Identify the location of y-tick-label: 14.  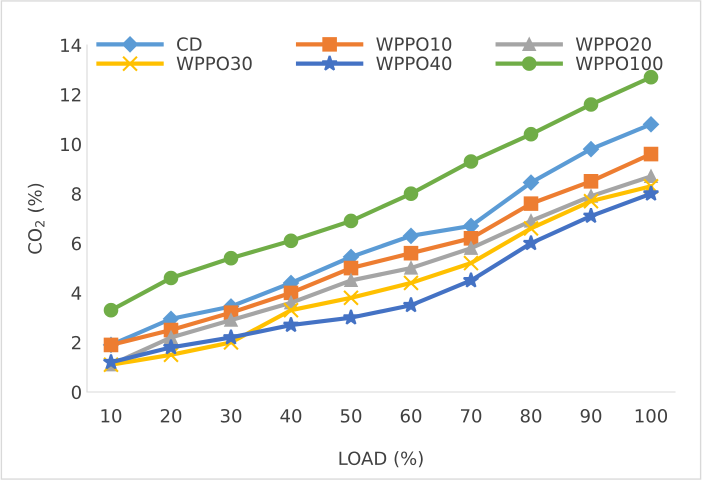
(71, 45).